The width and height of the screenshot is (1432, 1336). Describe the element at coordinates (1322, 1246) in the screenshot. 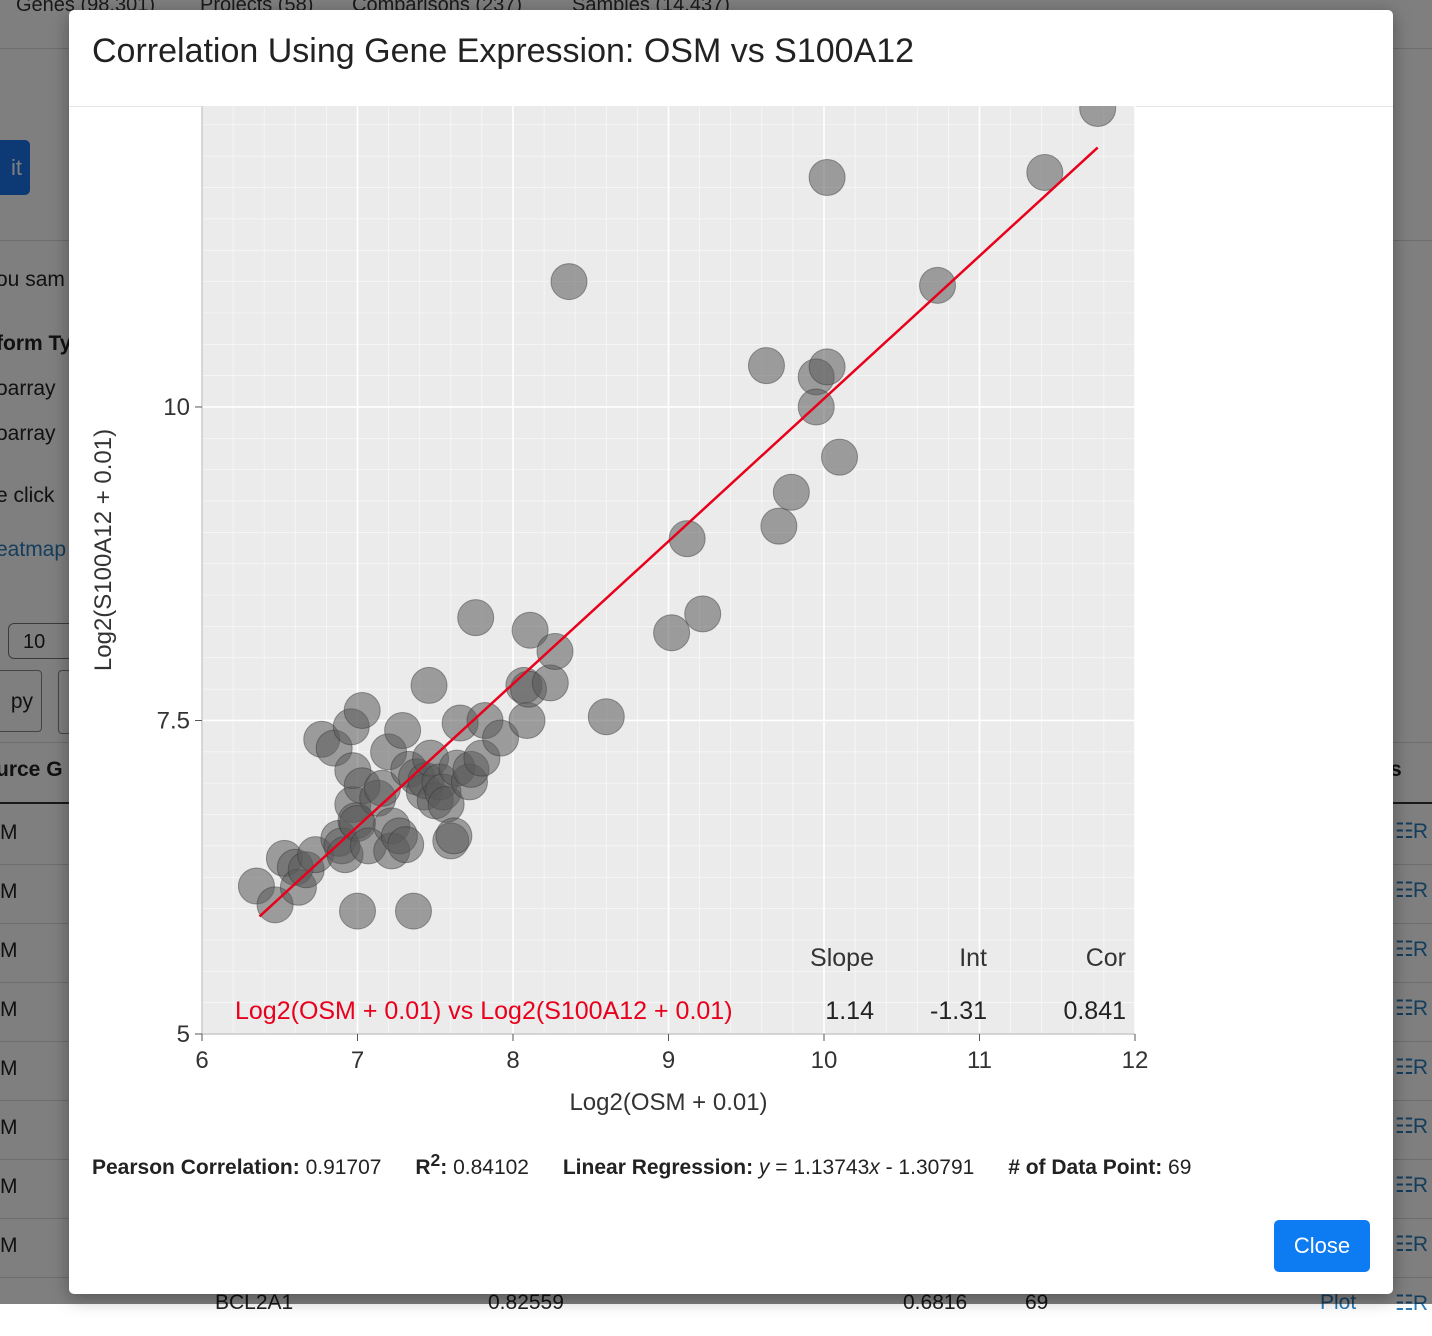

I see `close-button: Close` at that location.